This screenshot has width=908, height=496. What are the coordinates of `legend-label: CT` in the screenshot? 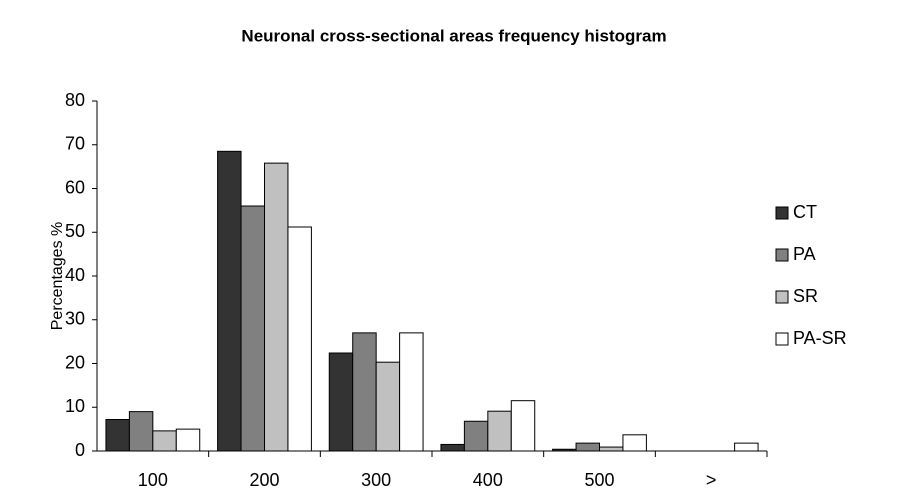 It's located at (805, 212).